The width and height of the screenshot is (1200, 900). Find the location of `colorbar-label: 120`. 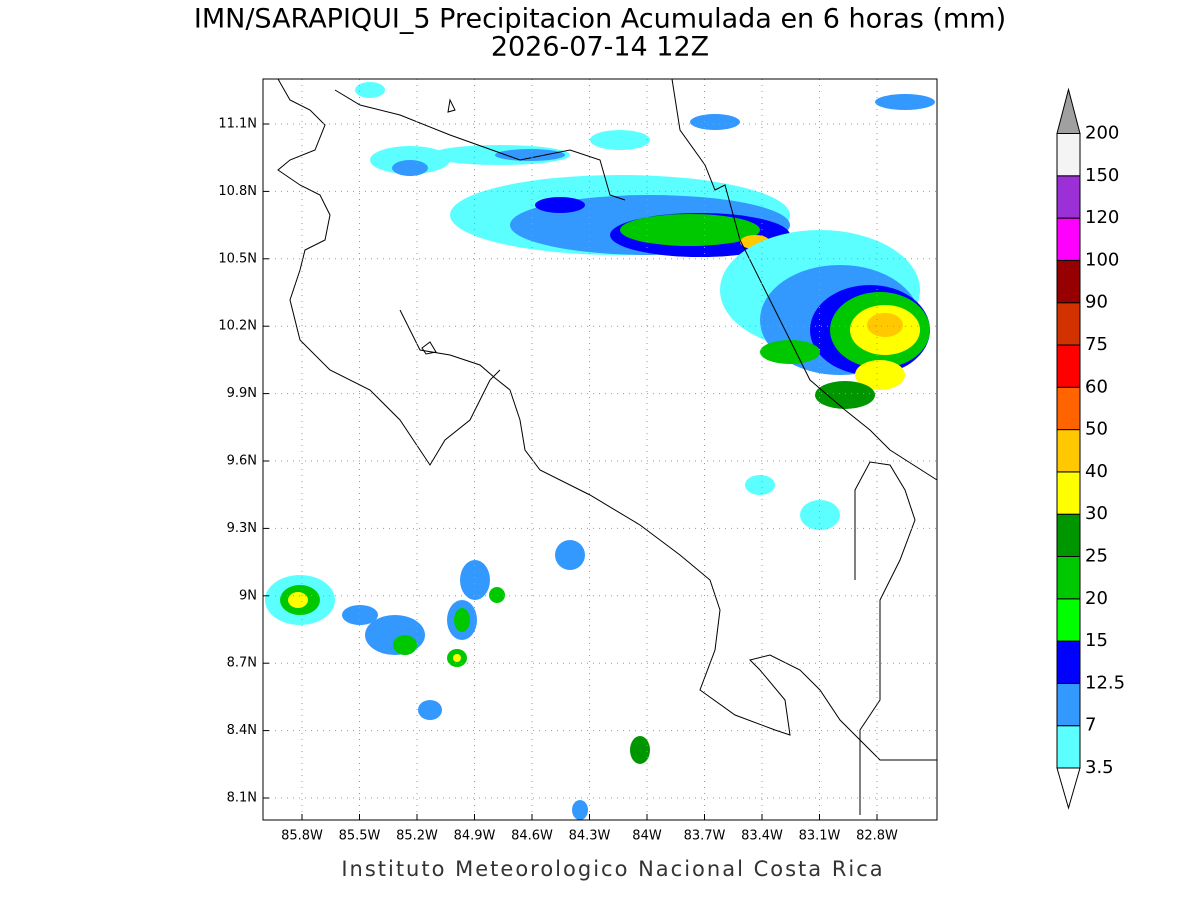

colorbar-label: 120 is located at coordinates (1102, 217).